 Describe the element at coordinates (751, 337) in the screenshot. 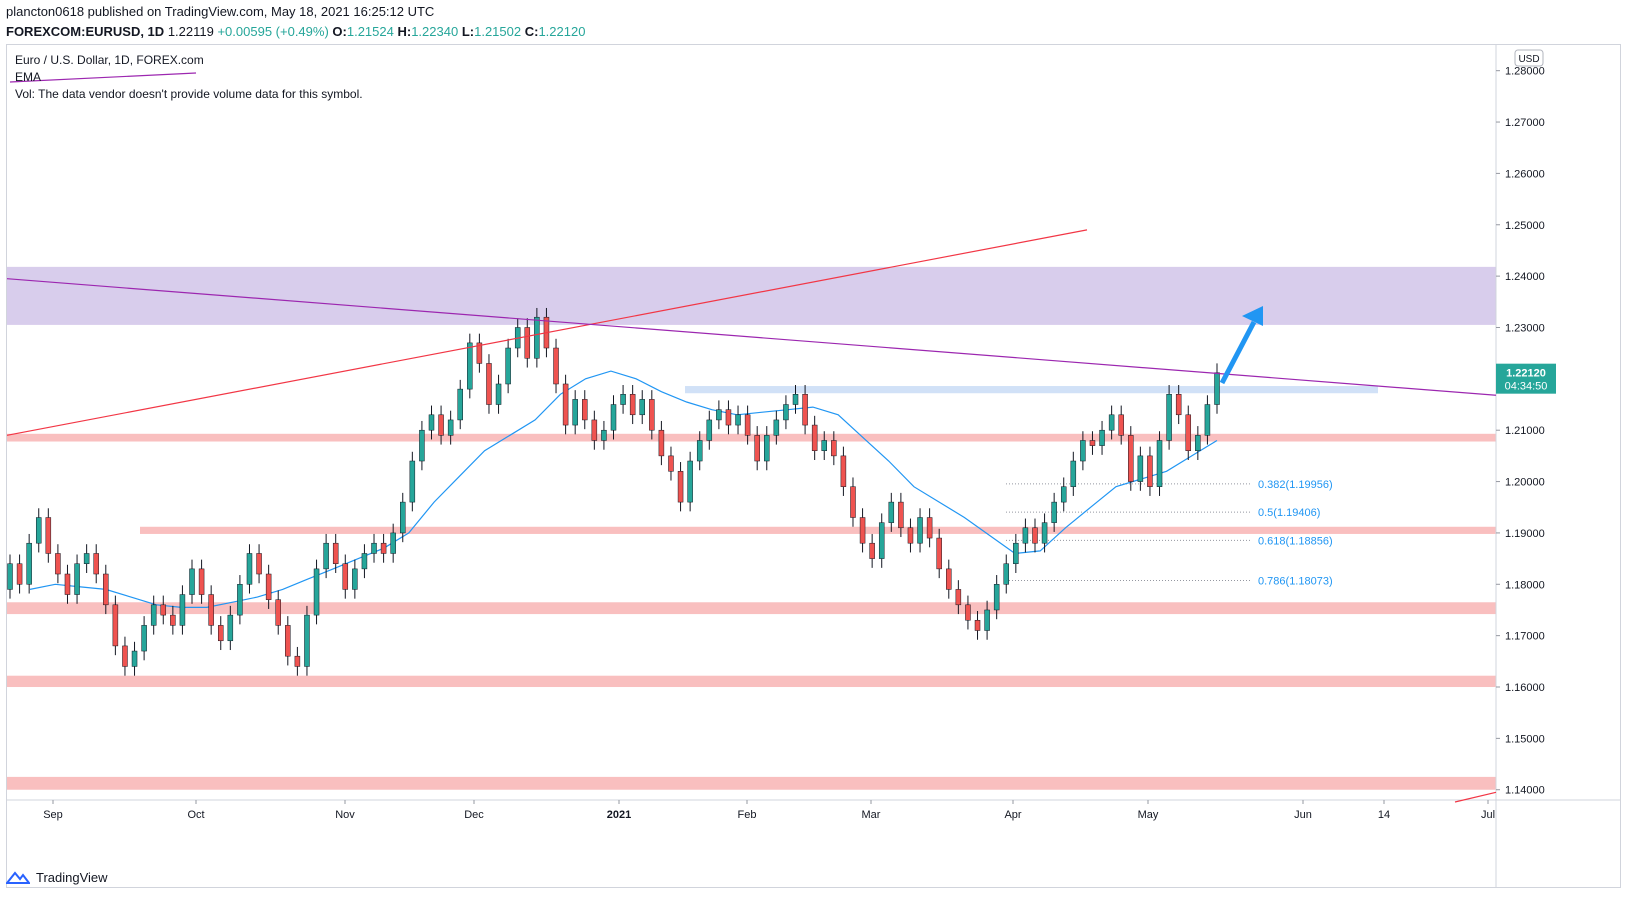

I see `trendline-purple` at that location.